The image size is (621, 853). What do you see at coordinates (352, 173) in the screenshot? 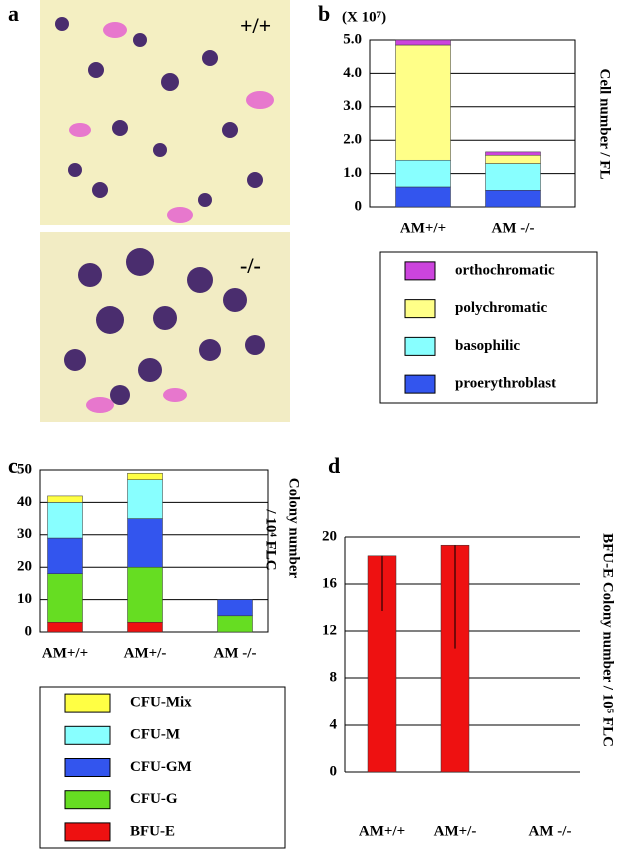
I see `y-tick-label: 1.0` at bounding box center [352, 173].